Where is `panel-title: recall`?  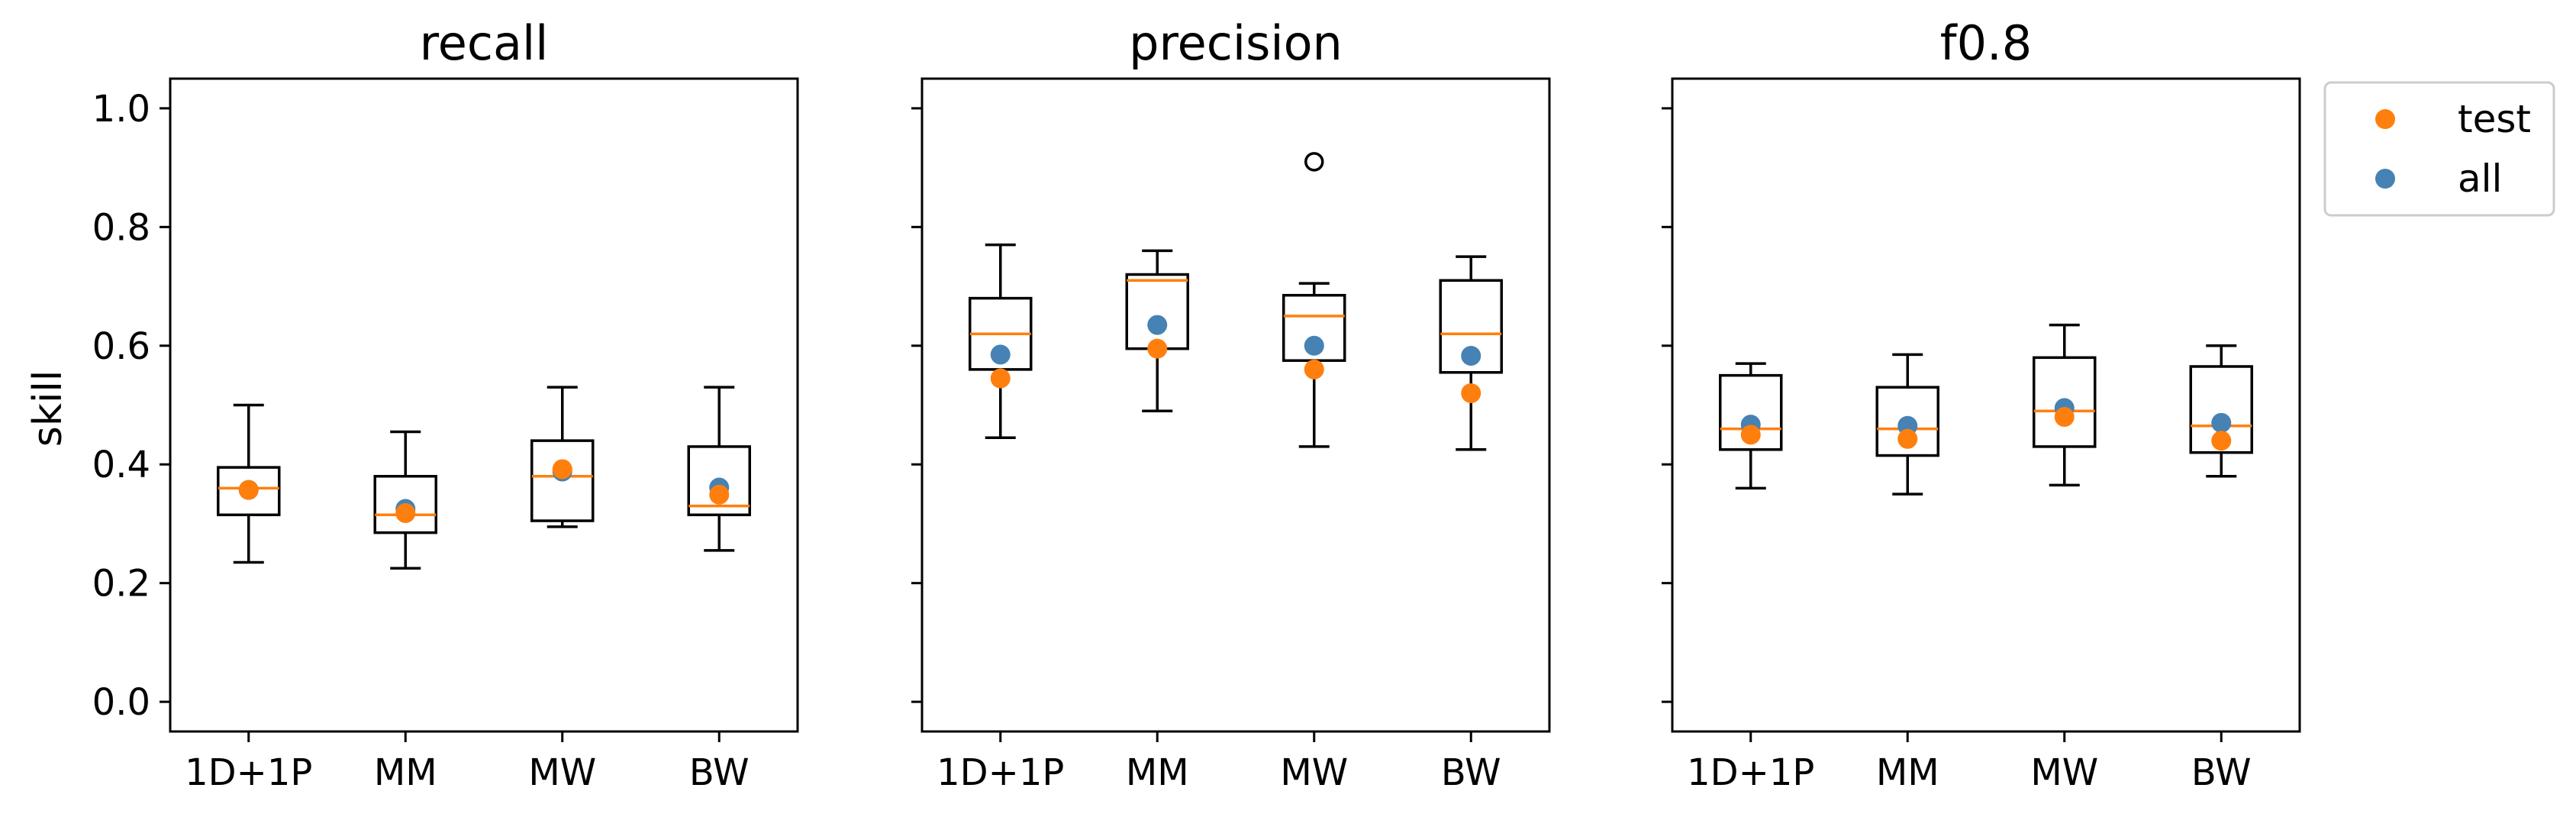
panel-title: recall is located at coordinates (485, 43).